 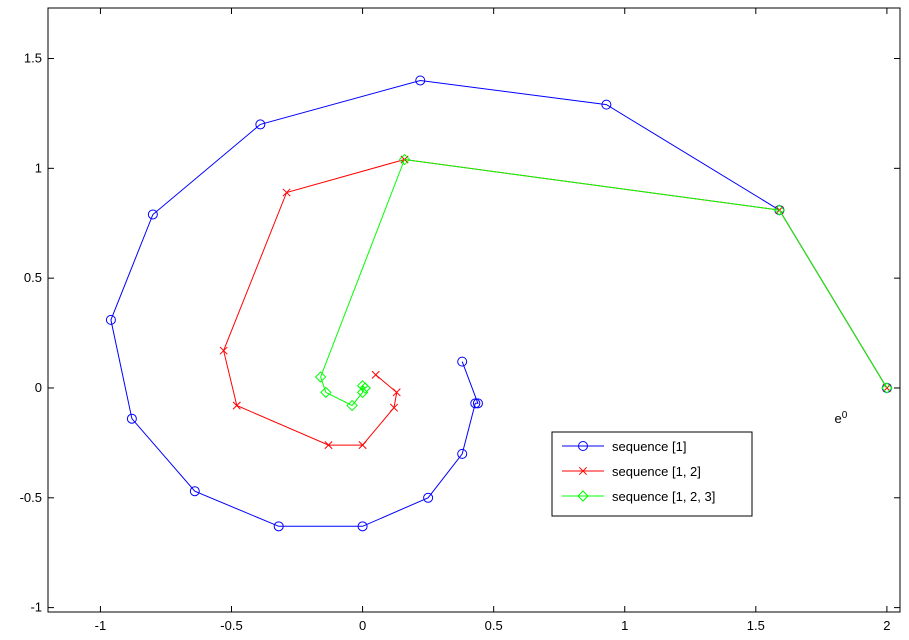 I want to click on x-tick-label: 2, so click(x=886, y=625).